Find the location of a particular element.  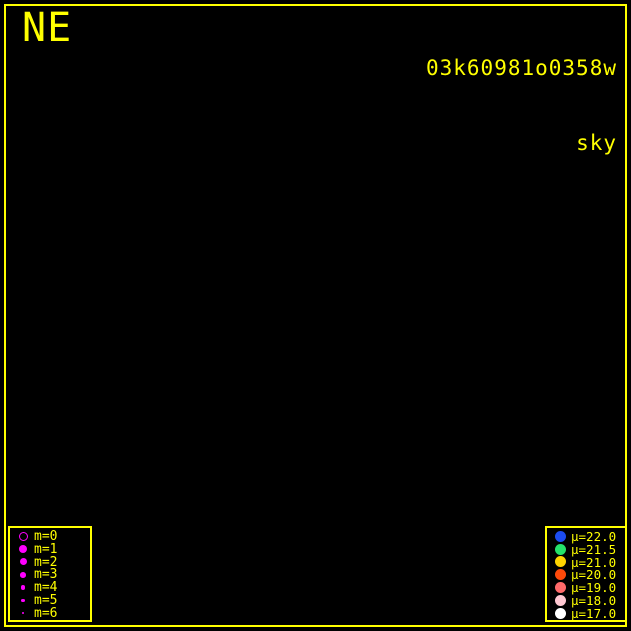

magnitude-legend-label: m=4 is located at coordinates (46, 588).